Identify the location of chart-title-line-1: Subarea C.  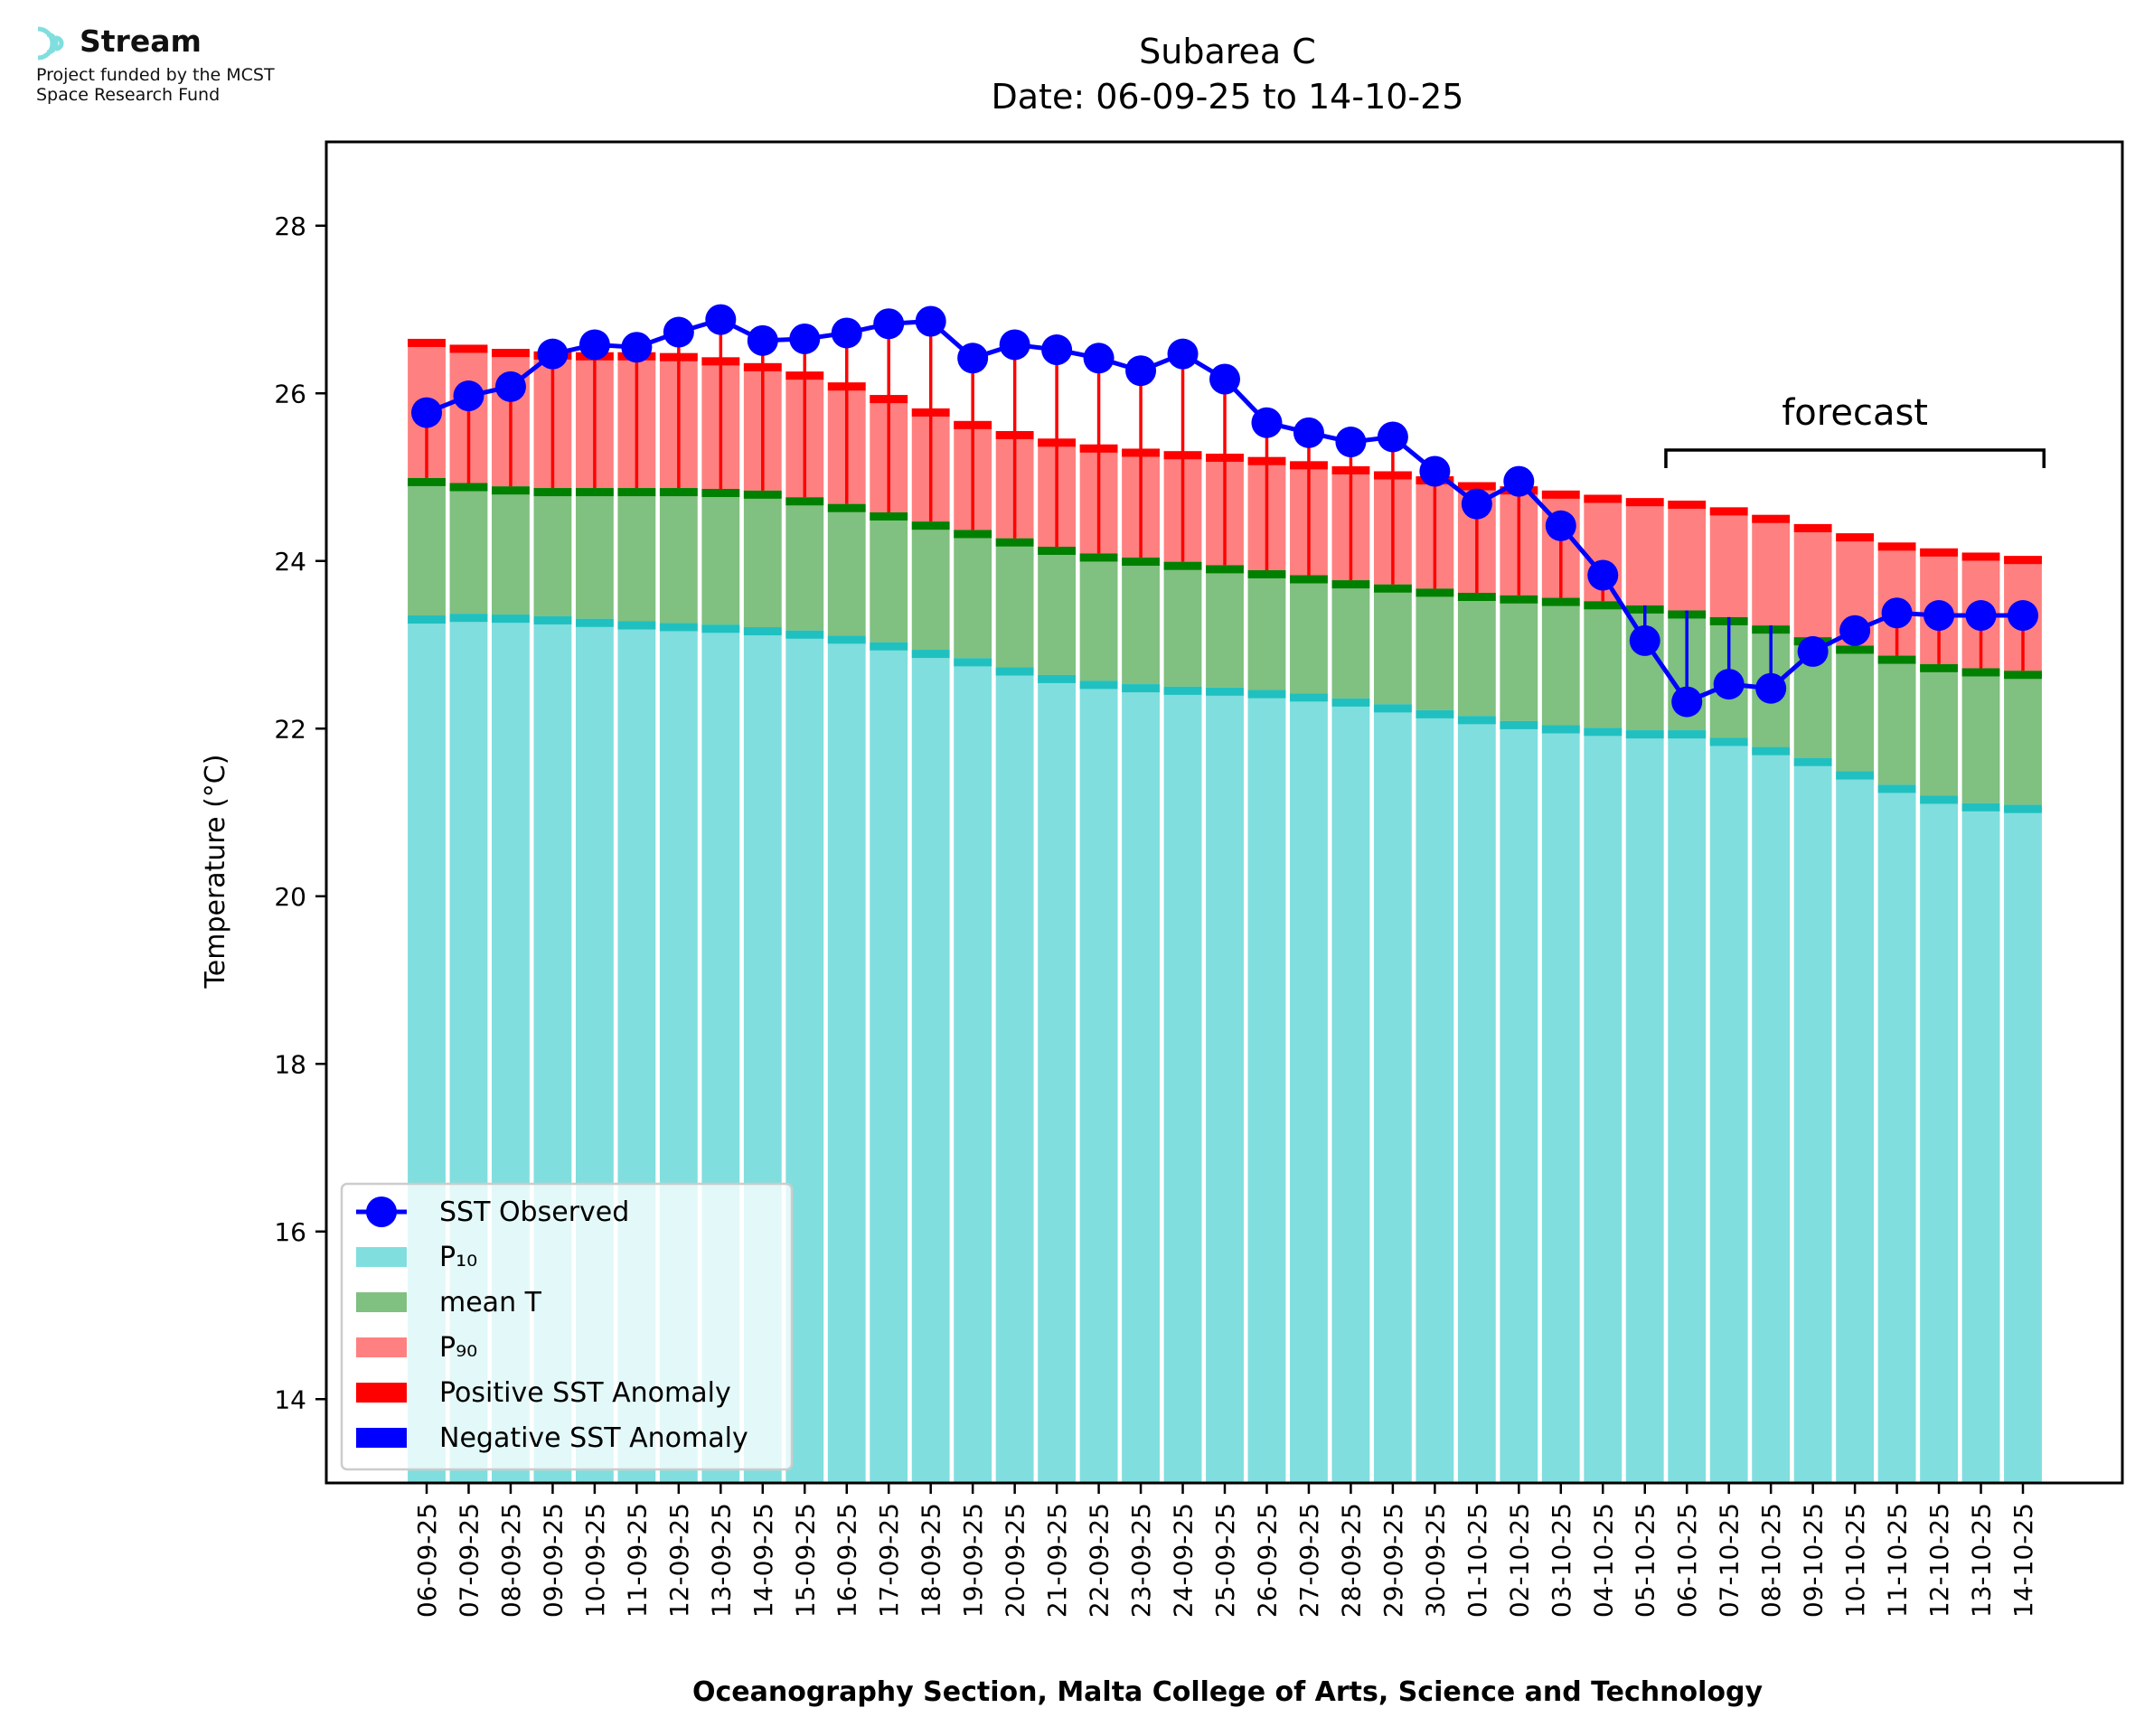
(1227, 52).